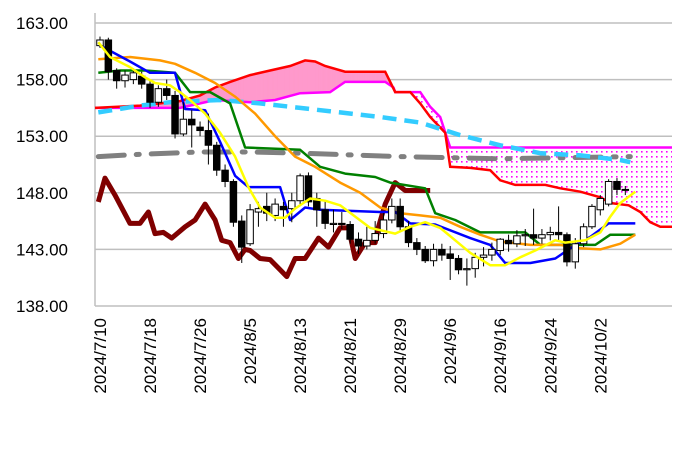 Image resolution: width=683 pixels, height=453 pixels. What do you see at coordinates (400, 356) in the screenshot?
I see `x-tick-label: 2024/8/29` at bounding box center [400, 356].